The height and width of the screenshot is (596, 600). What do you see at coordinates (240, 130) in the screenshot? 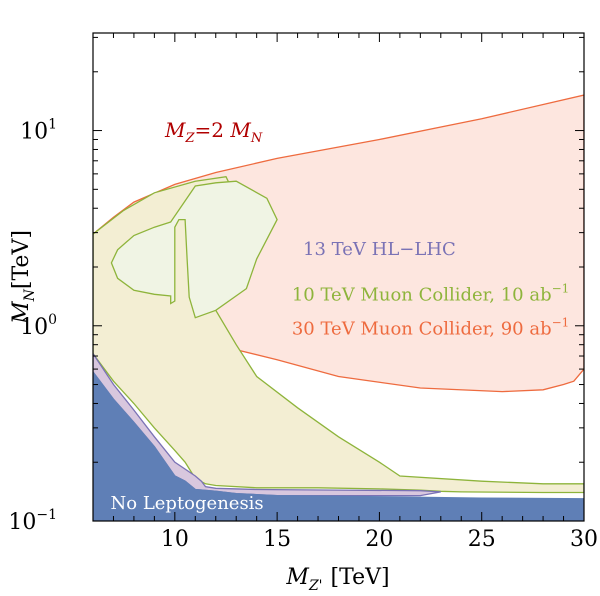
I see `mass-relation-rhs: M` at bounding box center [240, 130].